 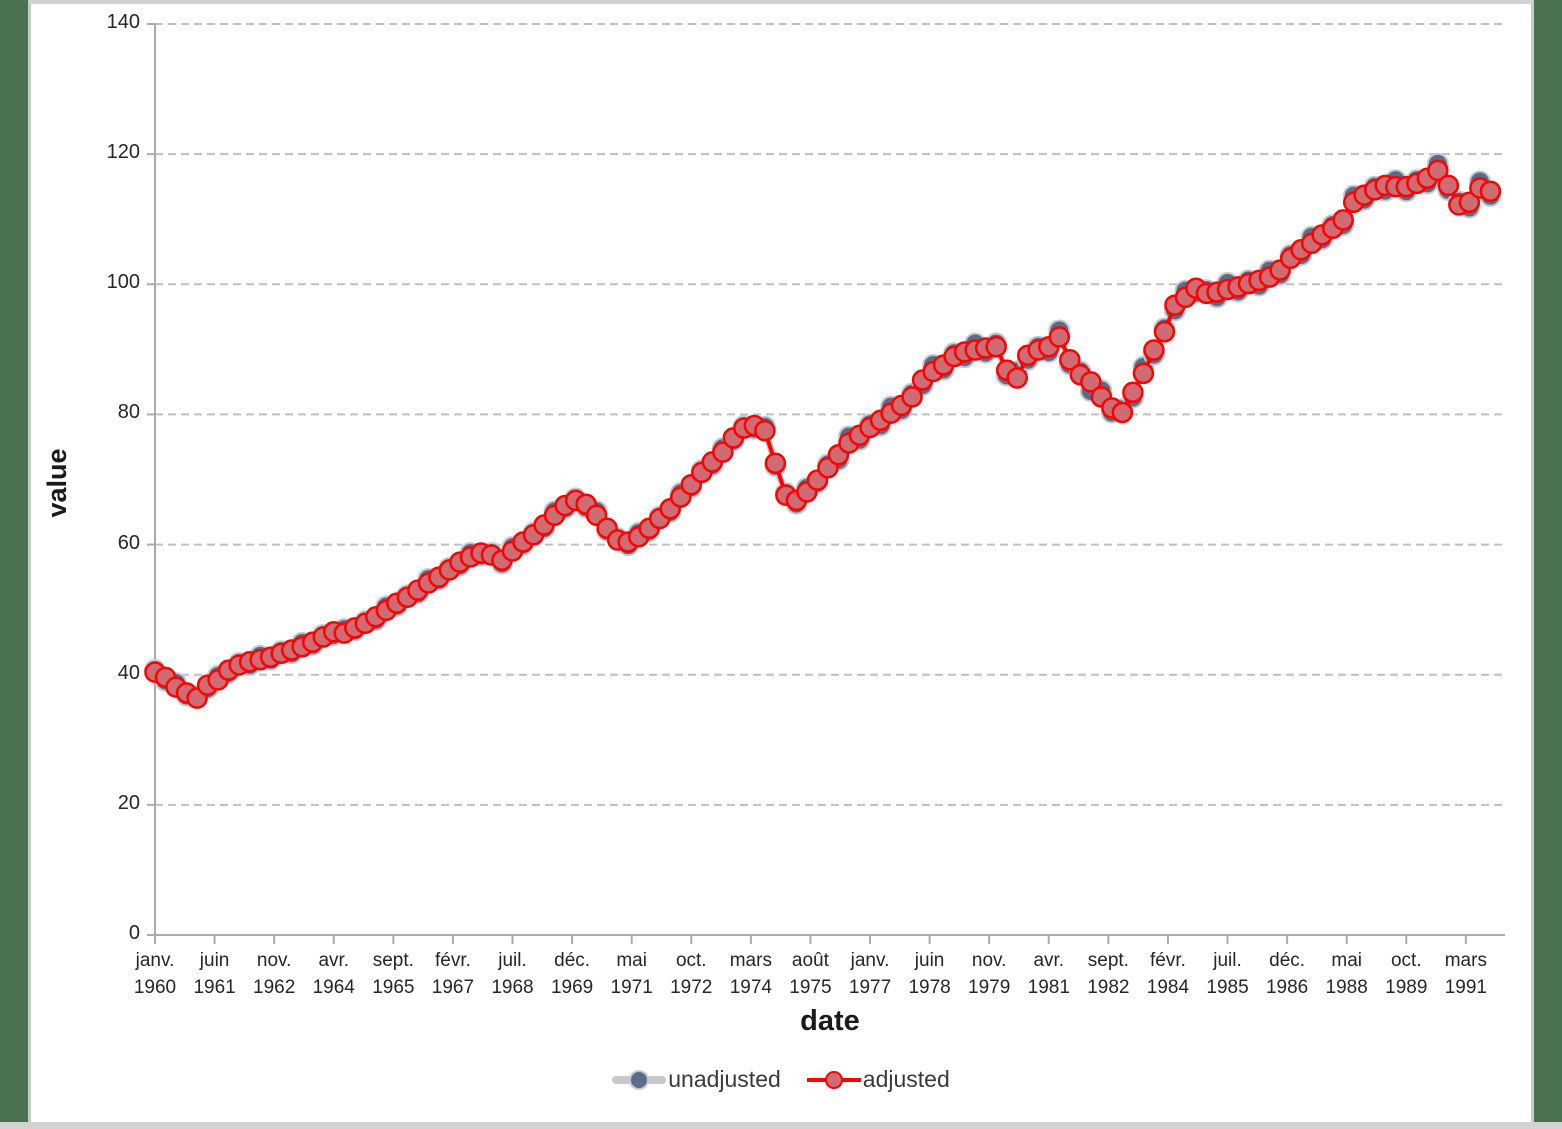 What do you see at coordinates (214, 987) in the screenshot?
I see `x-tick-year: 1961` at bounding box center [214, 987].